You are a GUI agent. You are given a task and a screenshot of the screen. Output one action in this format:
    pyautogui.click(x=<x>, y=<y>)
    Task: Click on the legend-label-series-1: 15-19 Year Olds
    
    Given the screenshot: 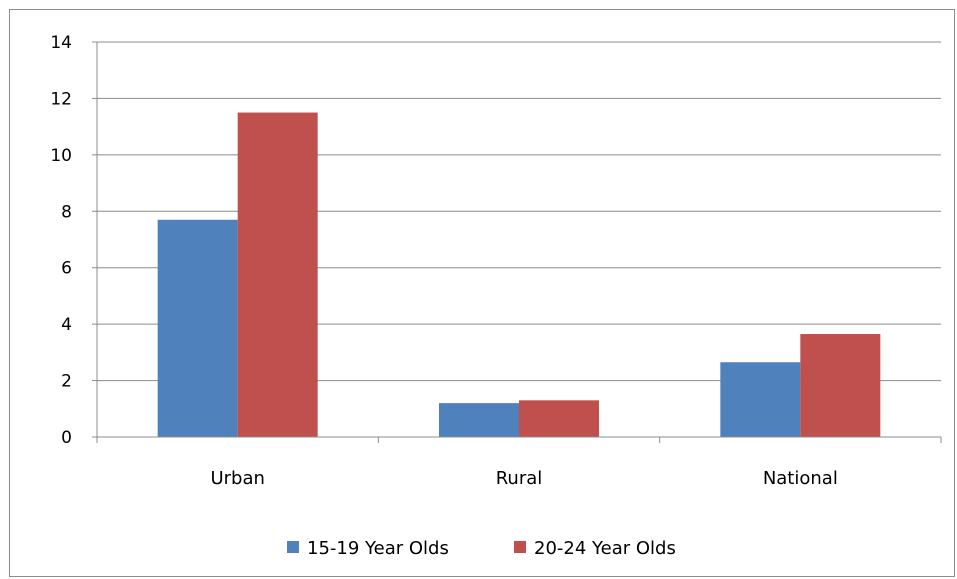 What is the action you would take?
    pyautogui.click(x=378, y=548)
    